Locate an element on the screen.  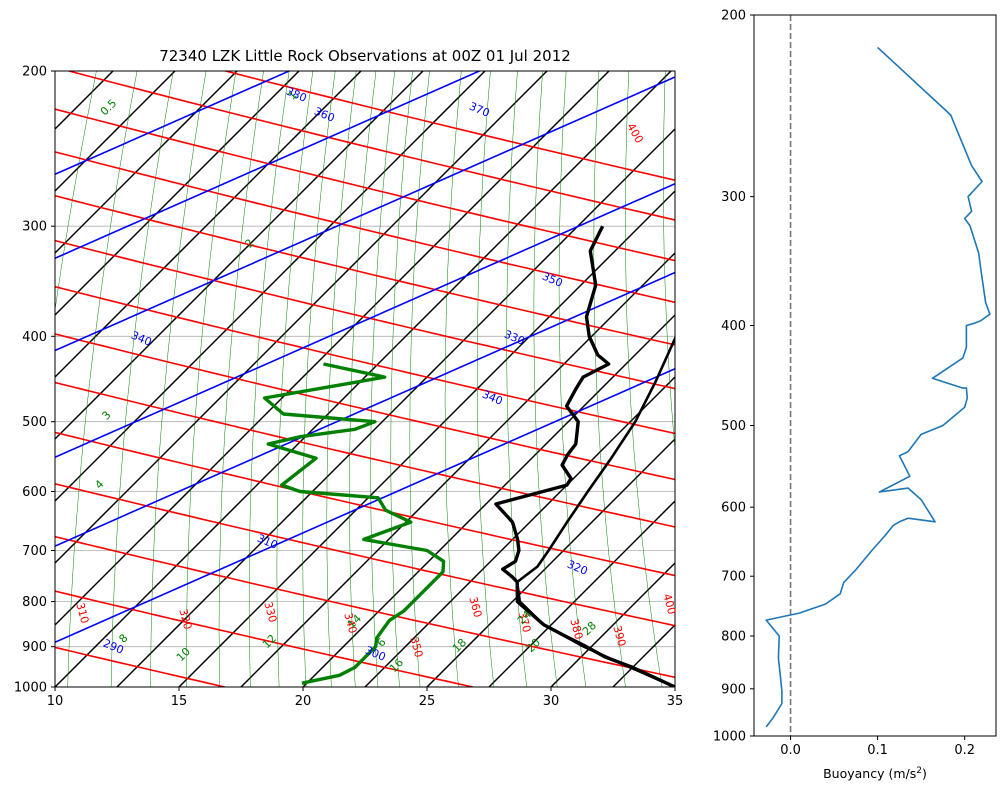
y-tick-label: 800 is located at coordinates (34, 602).